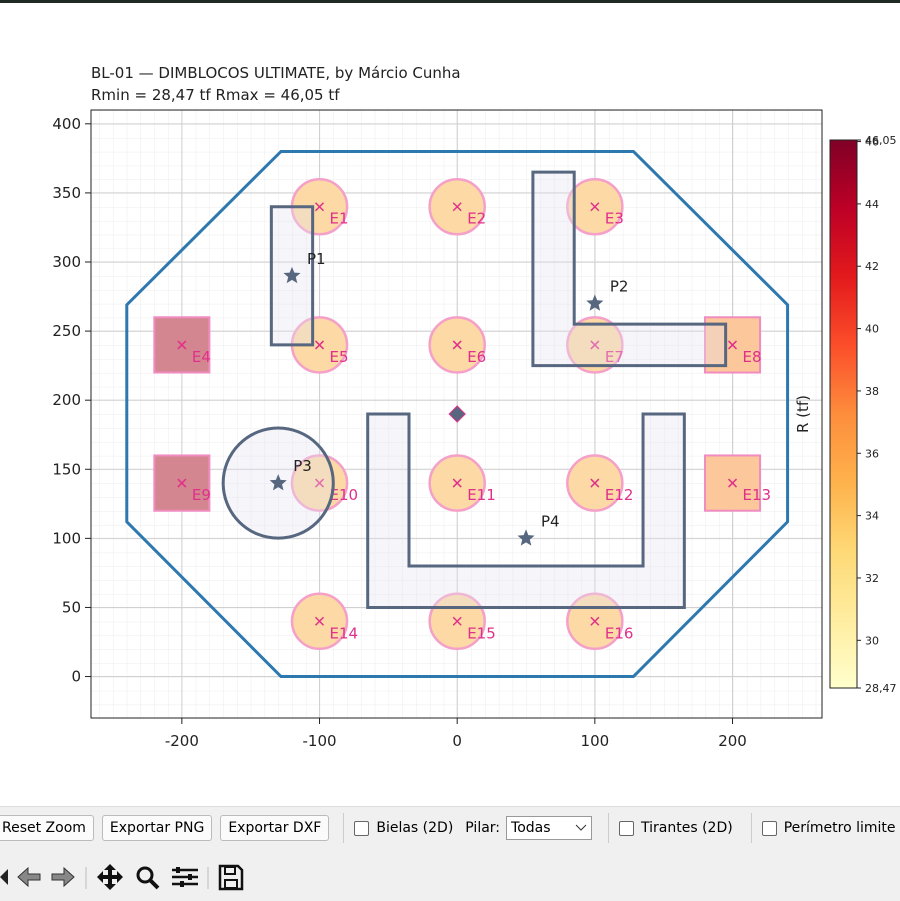  What do you see at coordinates (803, 414) in the screenshot?
I see `colorbar-label: R (tf)` at bounding box center [803, 414].